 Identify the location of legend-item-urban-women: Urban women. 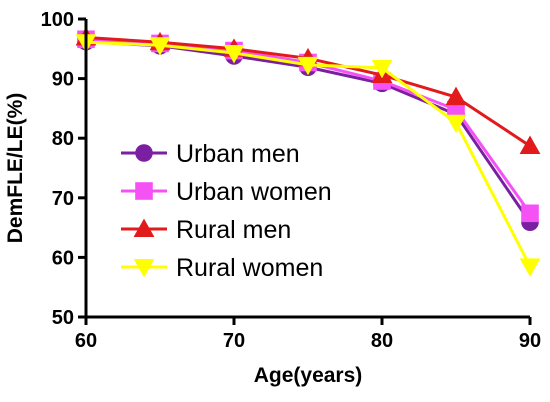
(226, 192).